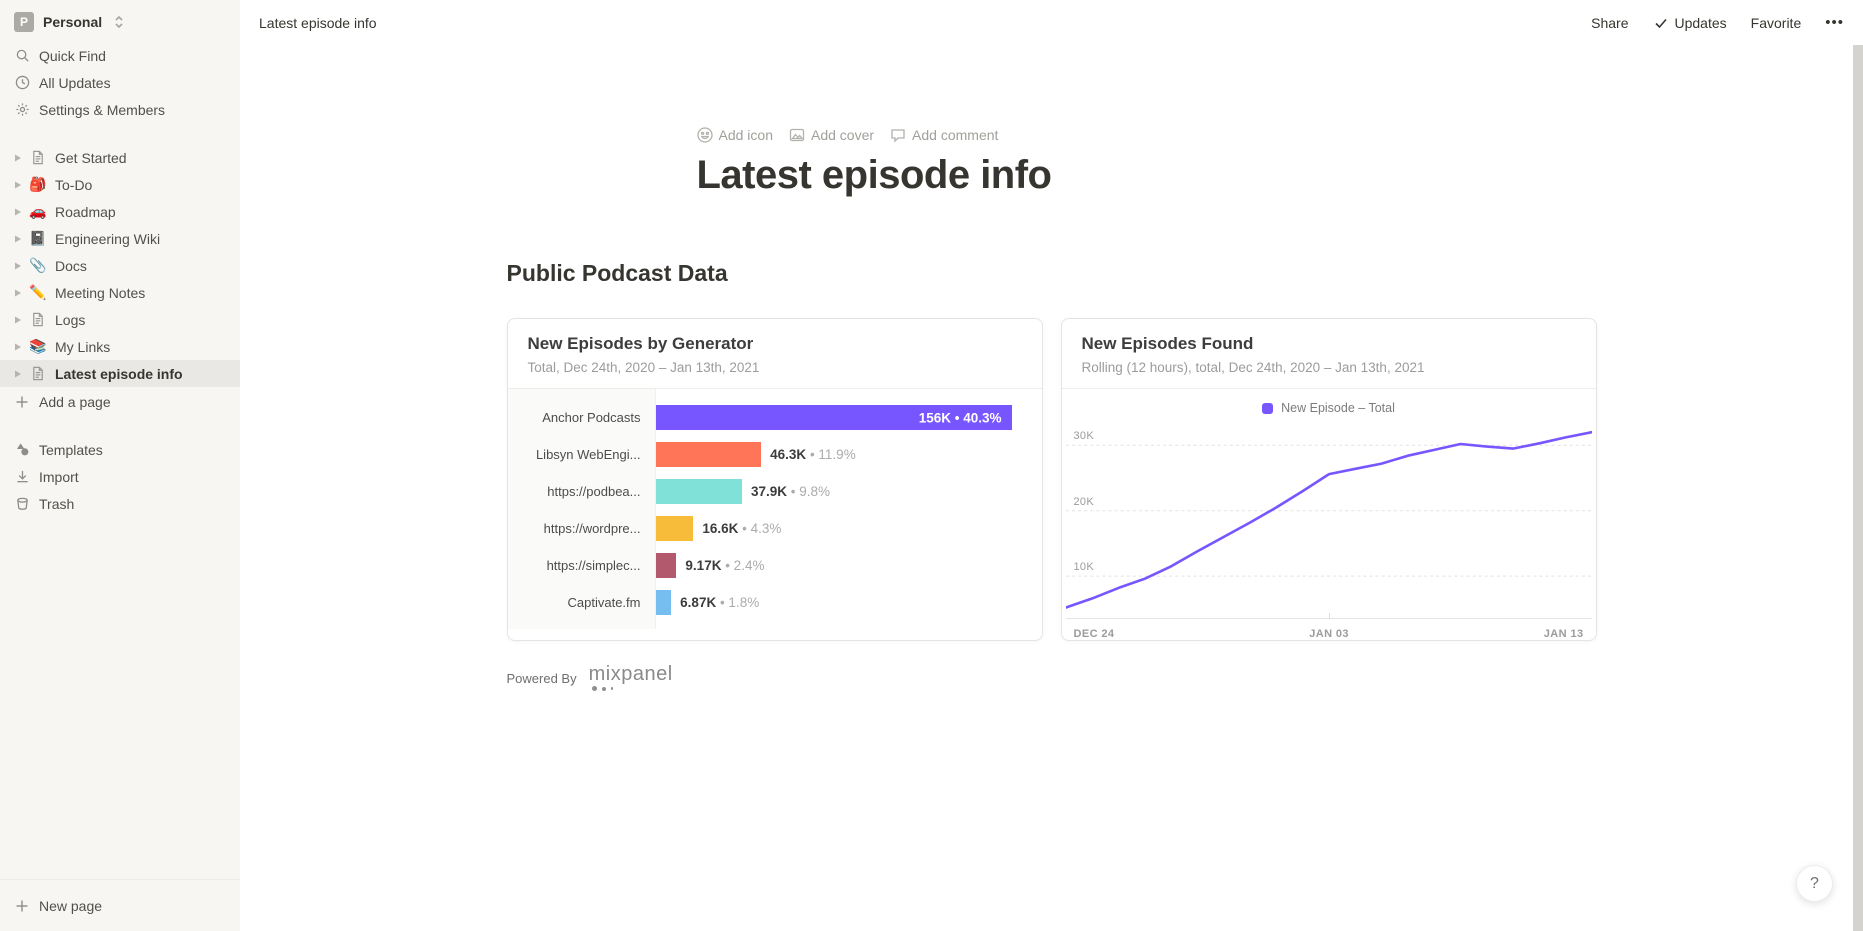 The image size is (1863, 931). Describe the element at coordinates (632, 688) in the screenshot. I see `mixpanel-logo-dots` at that location.